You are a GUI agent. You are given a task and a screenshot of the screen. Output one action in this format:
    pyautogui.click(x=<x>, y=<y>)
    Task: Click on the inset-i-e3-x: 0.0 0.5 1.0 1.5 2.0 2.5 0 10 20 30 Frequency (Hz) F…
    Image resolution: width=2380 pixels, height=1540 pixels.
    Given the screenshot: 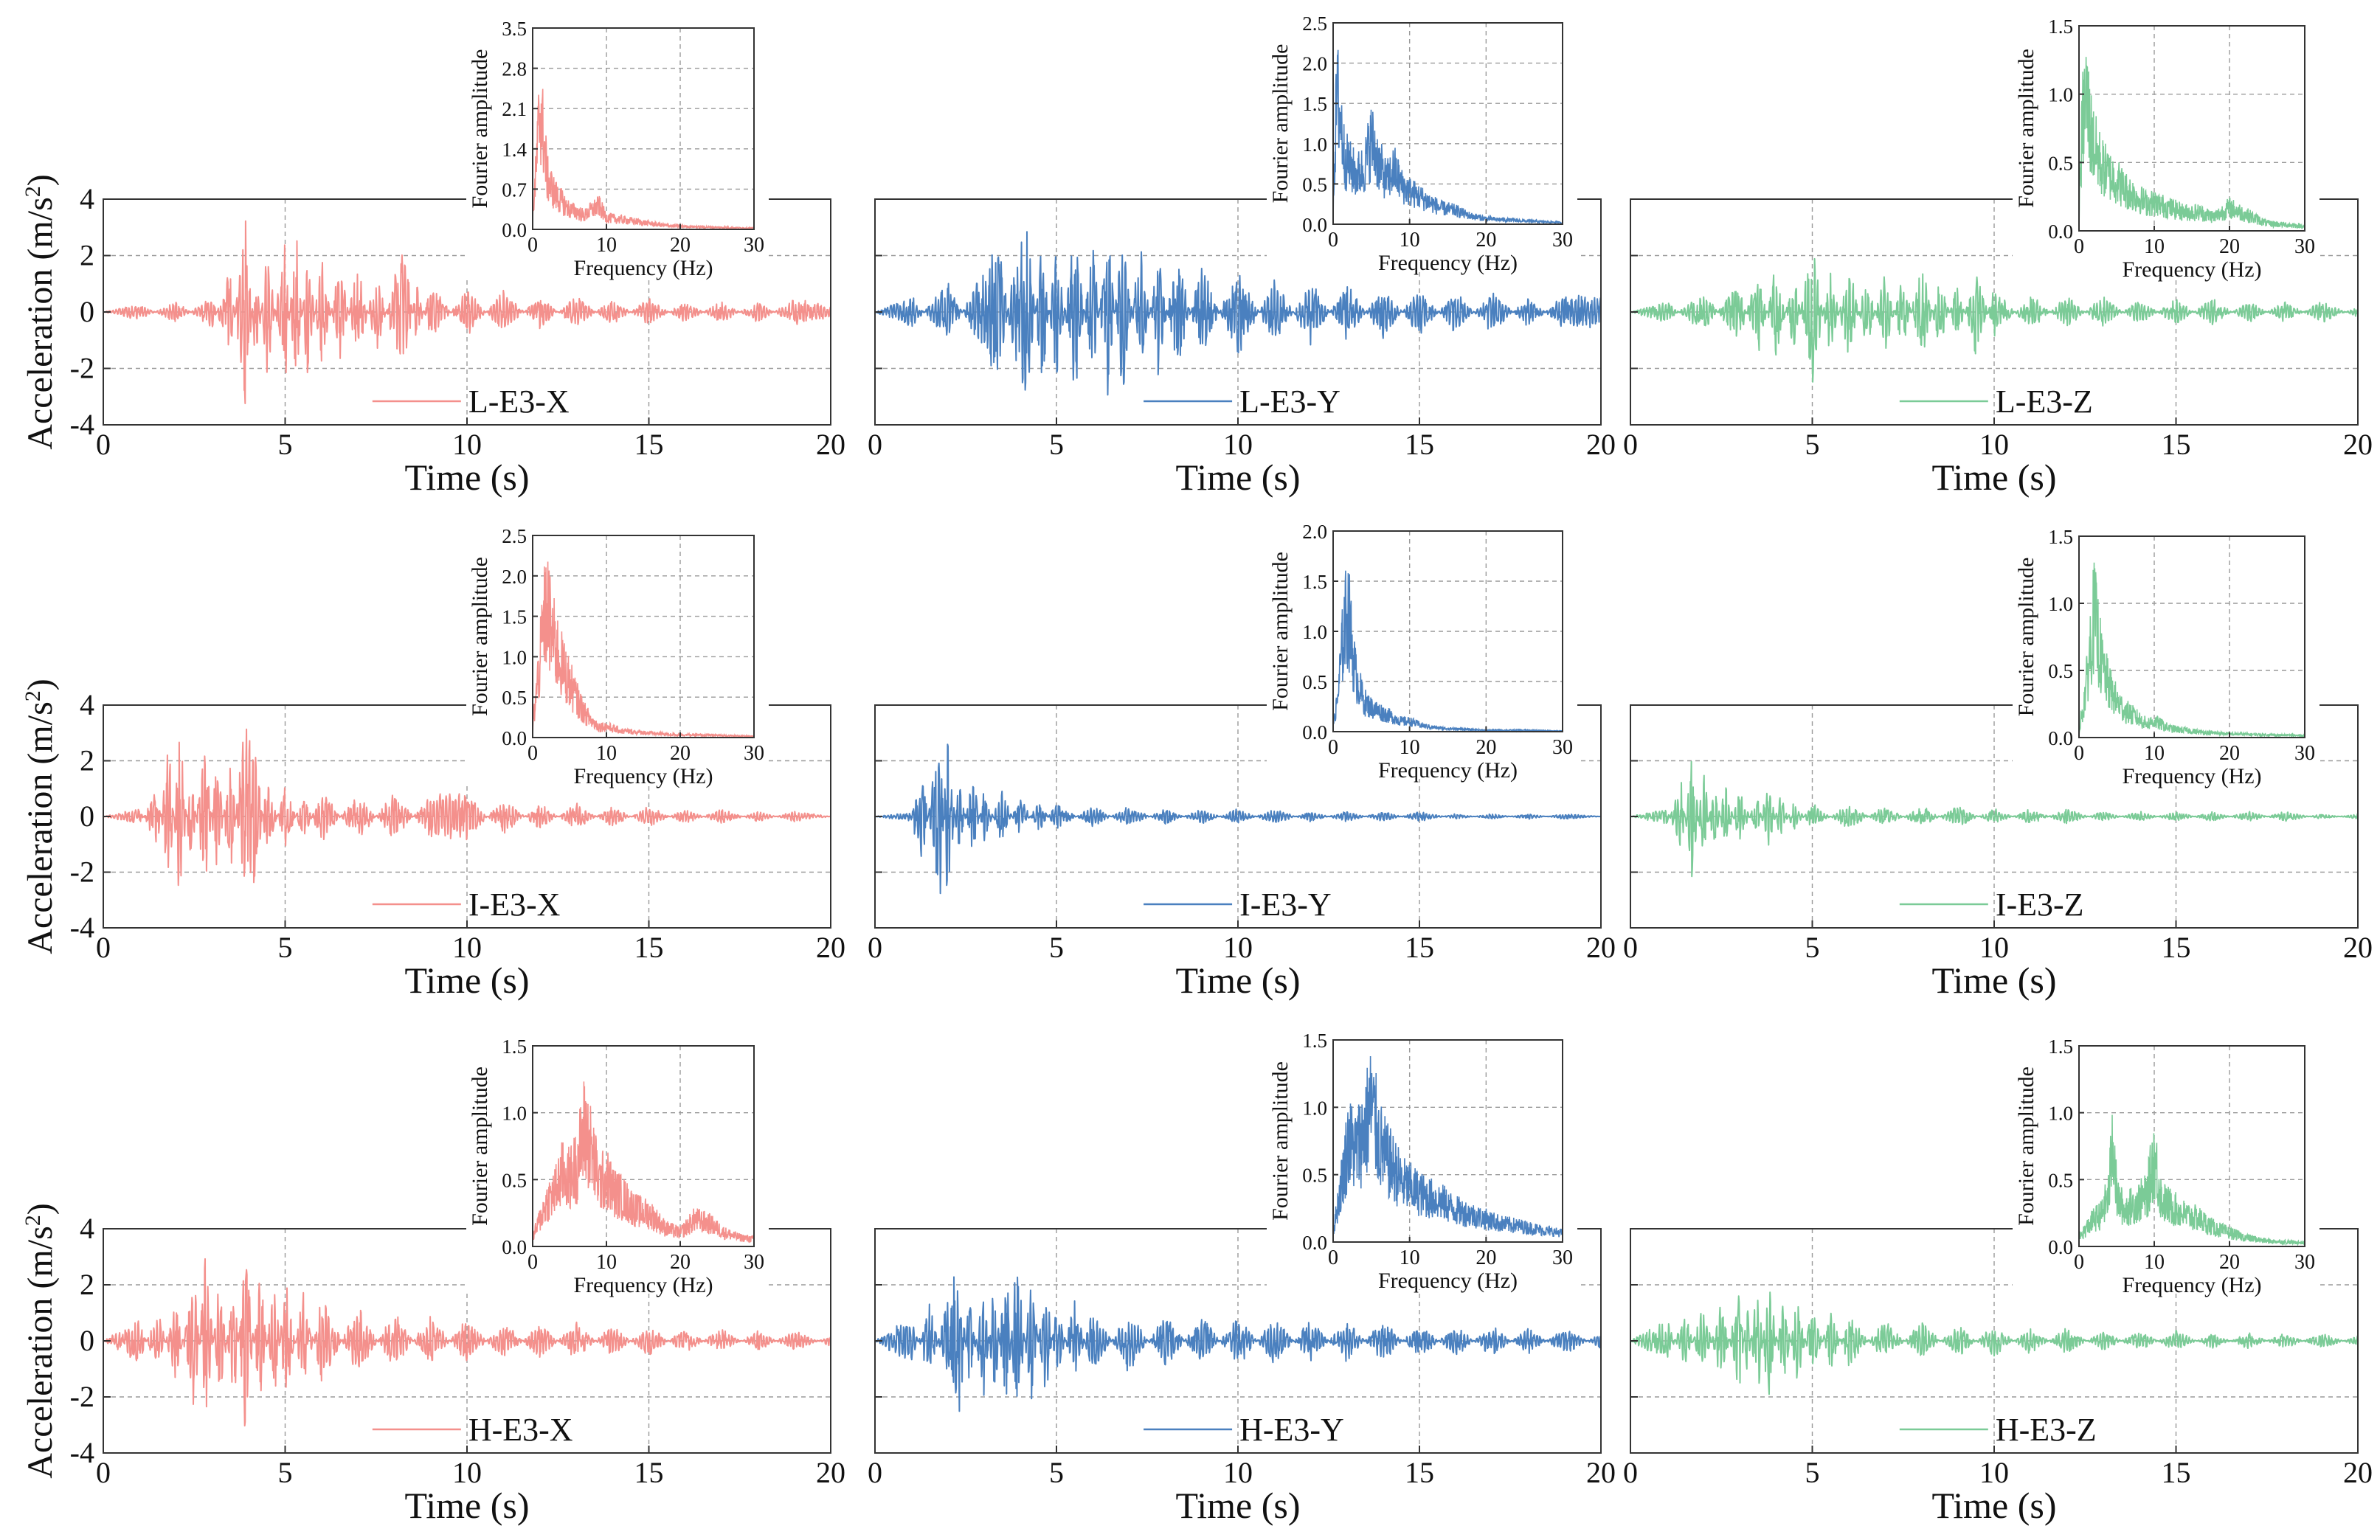 What is the action you would take?
    pyautogui.click(x=617, y=656)
    